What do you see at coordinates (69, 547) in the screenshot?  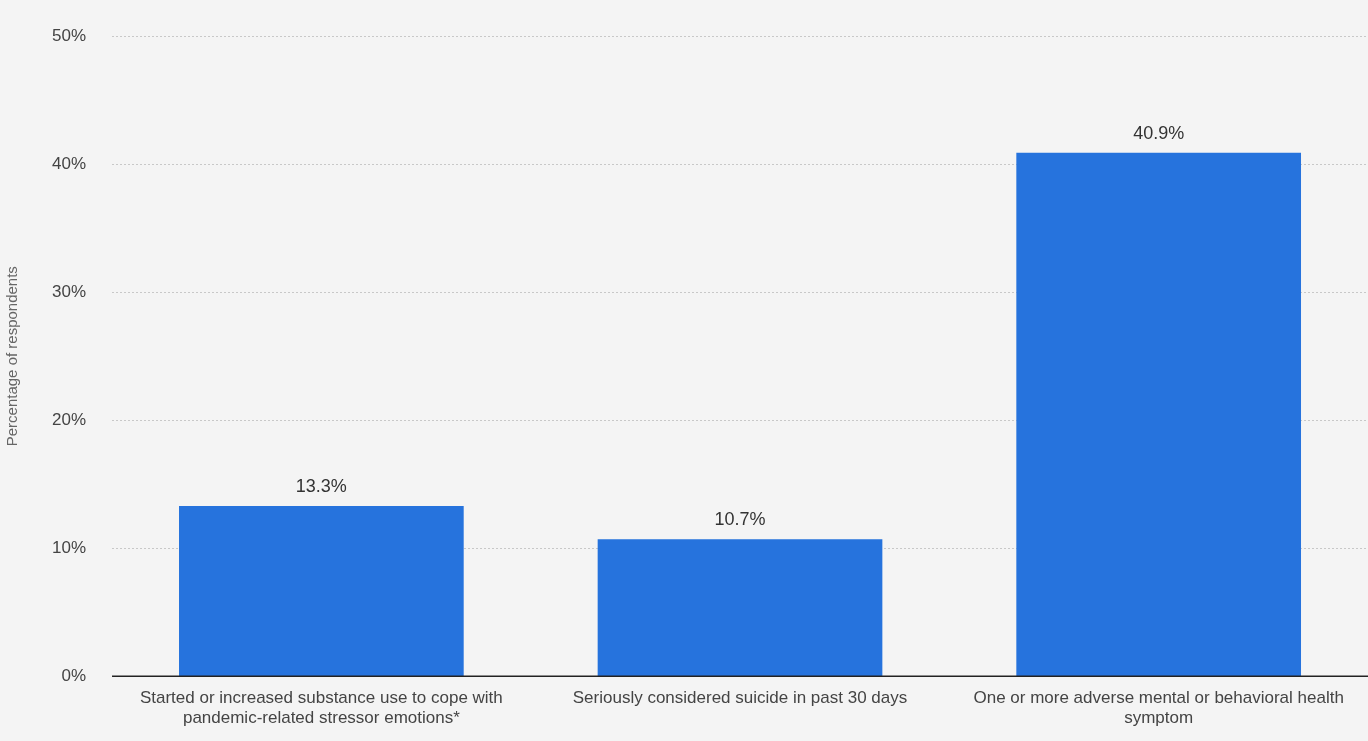 I see `y-tick-label: 10%` at bounding box center [69, 547].